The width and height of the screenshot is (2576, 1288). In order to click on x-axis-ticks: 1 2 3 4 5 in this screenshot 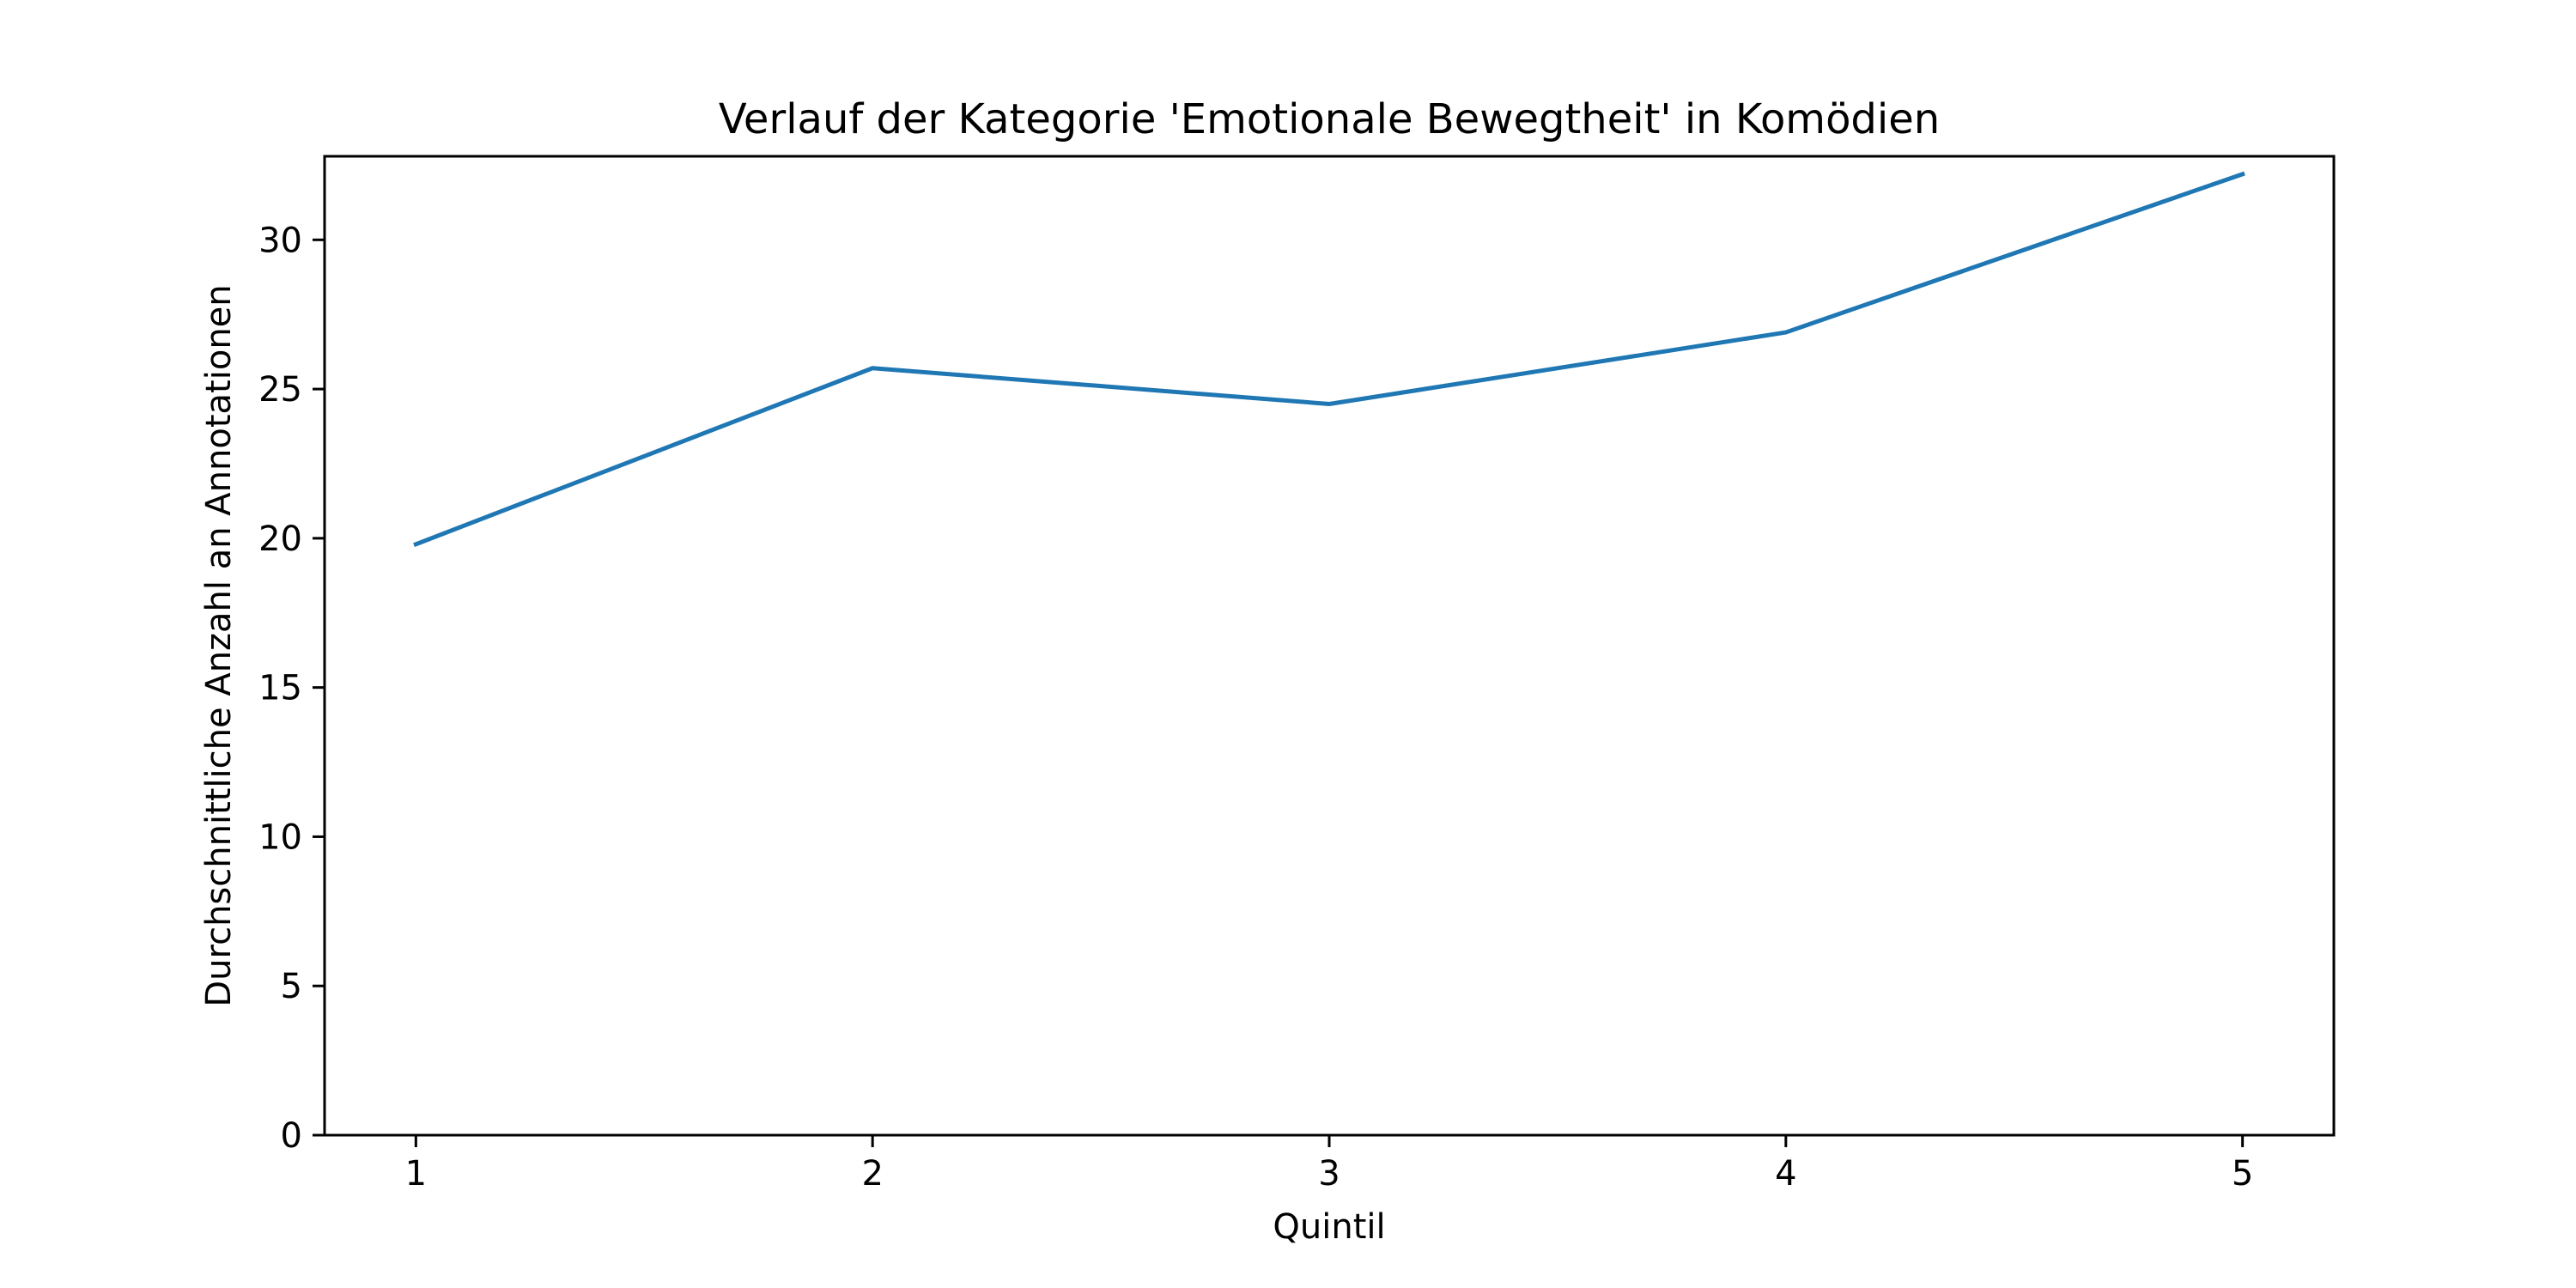, I will do `click(1329, 1164)`.